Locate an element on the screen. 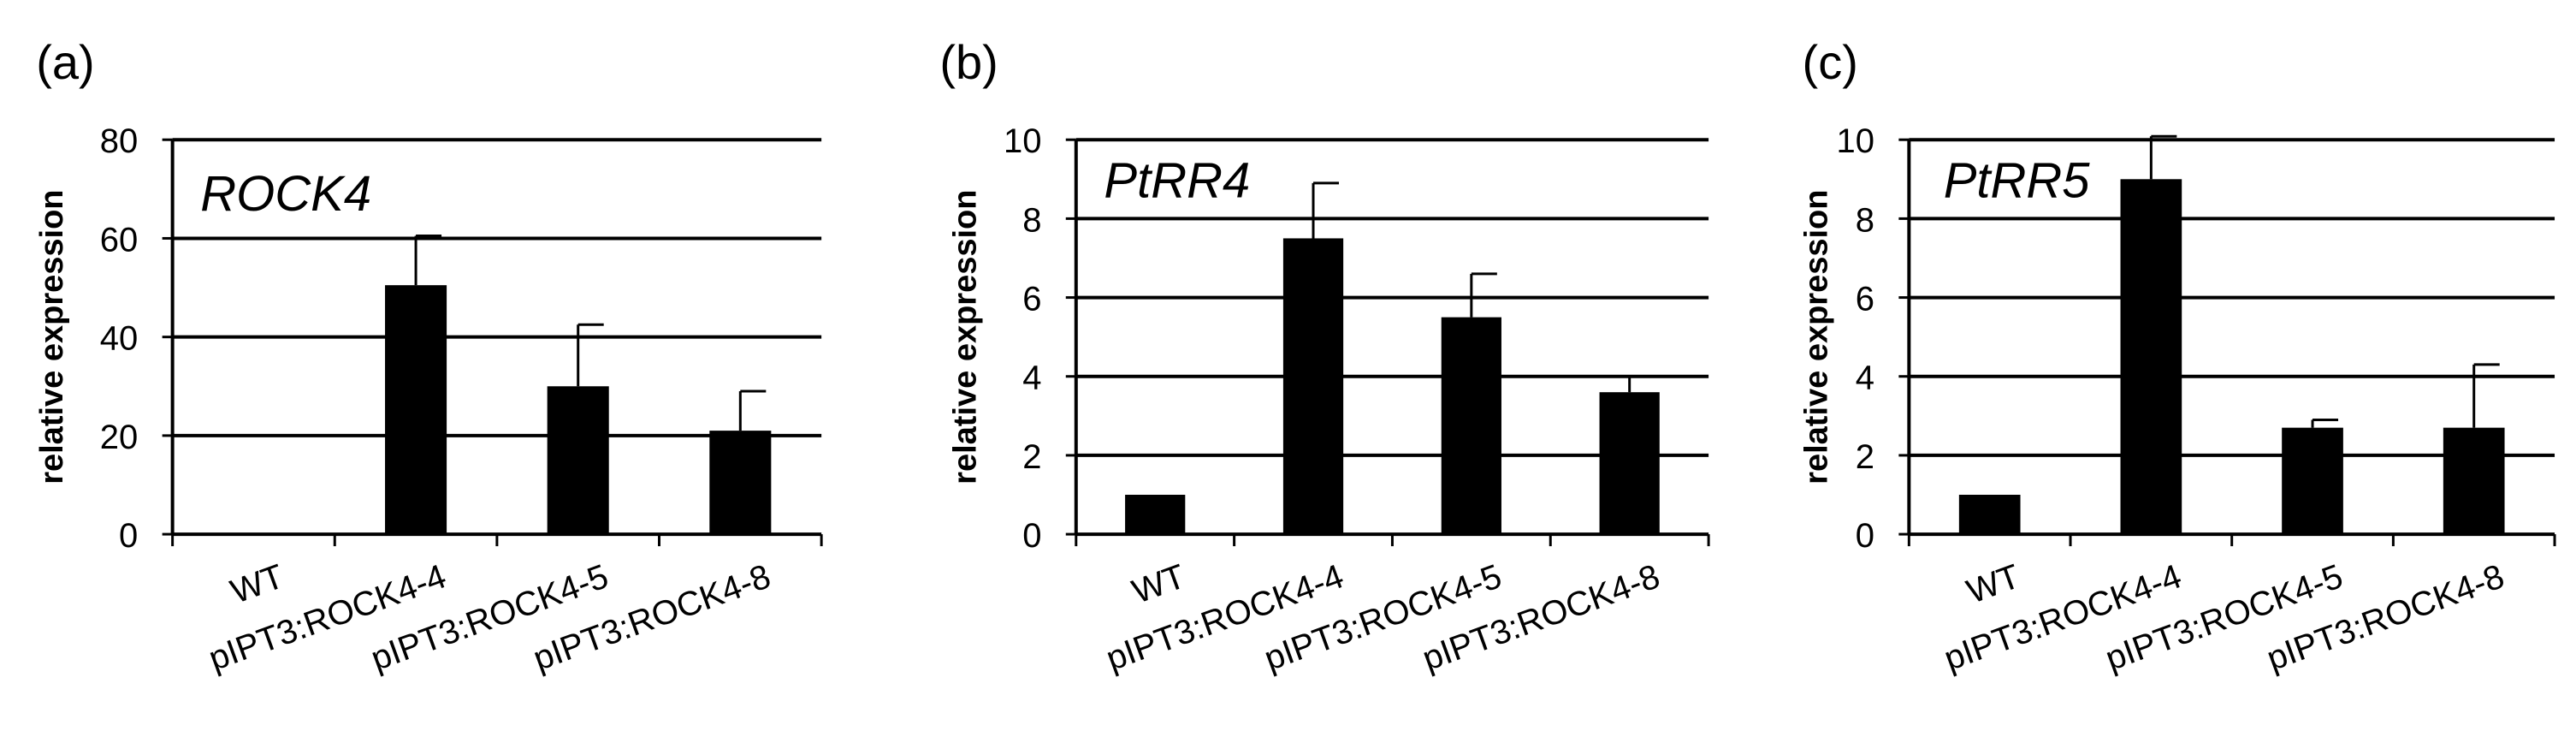  panel-b-y-tick-label: 10 is located at coordinates (1023, 141).